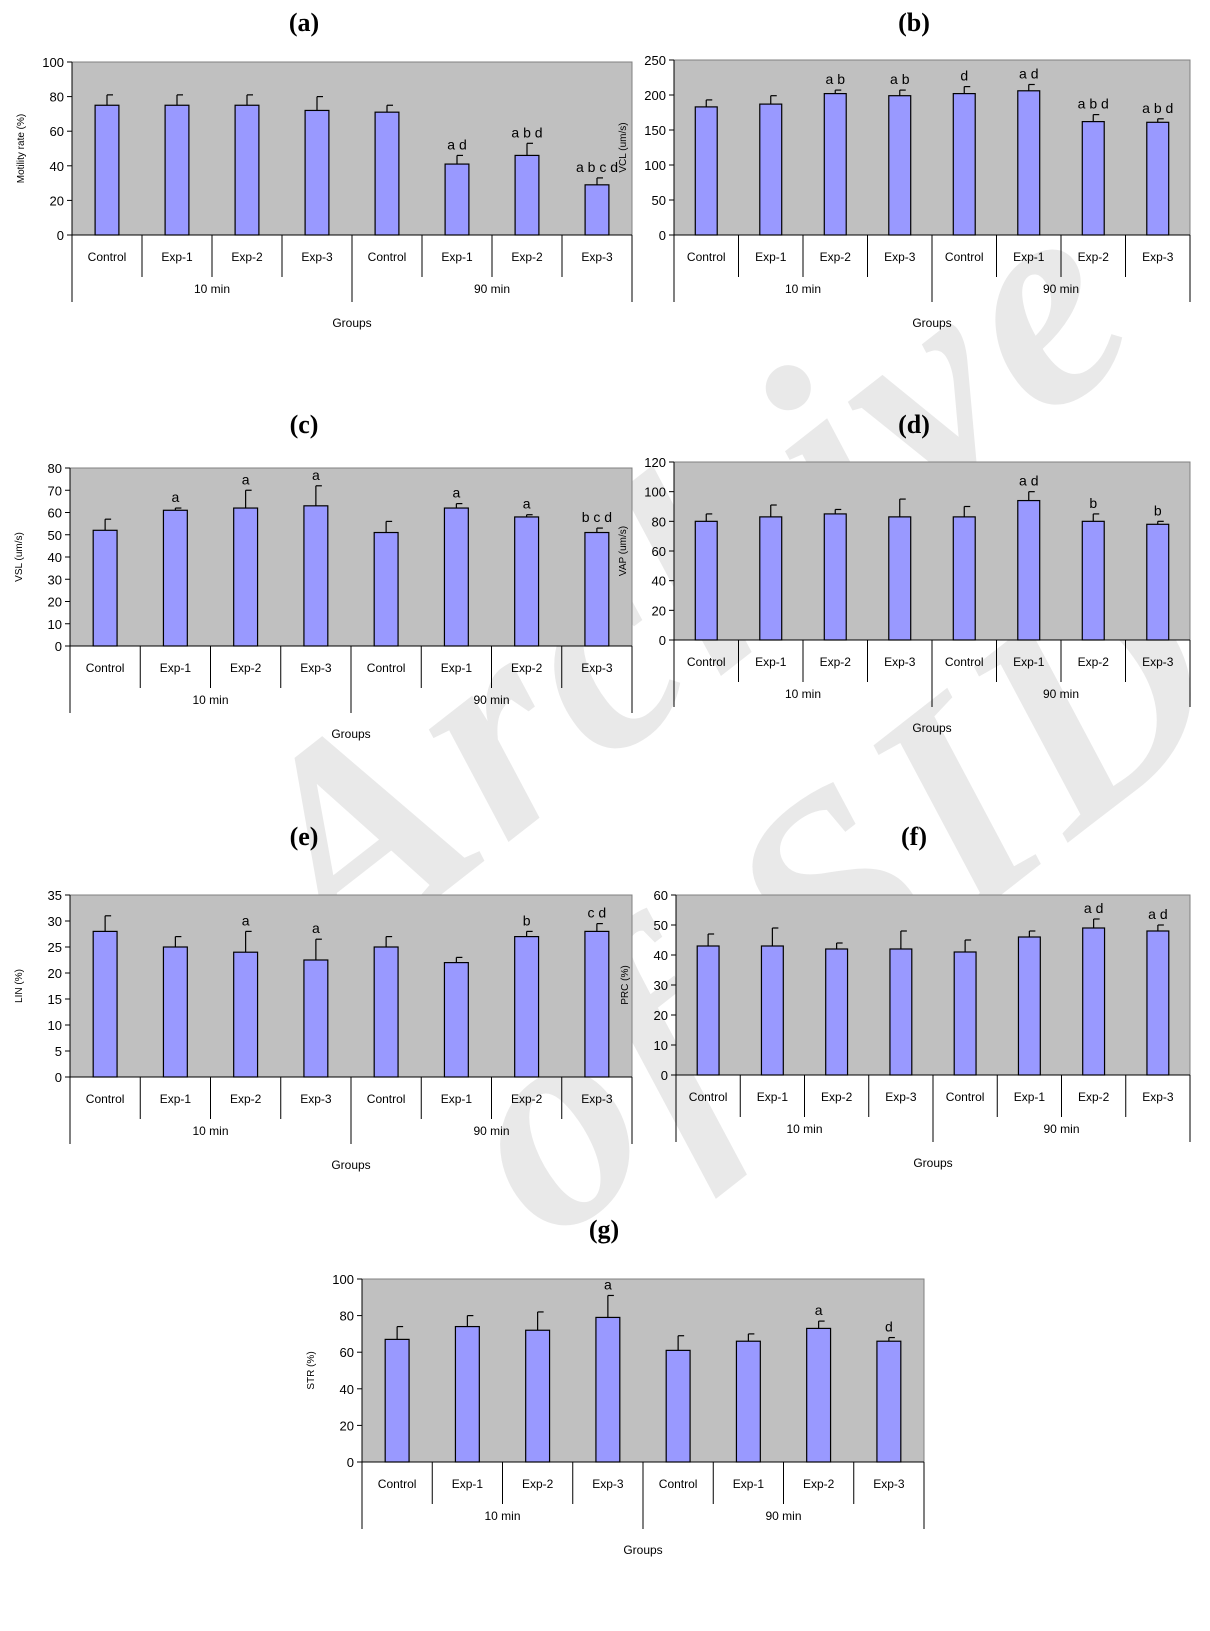 This screenshot has height=1631, width=1210. I want to click on y-axis-label: LIN (%), so click(19, 986).